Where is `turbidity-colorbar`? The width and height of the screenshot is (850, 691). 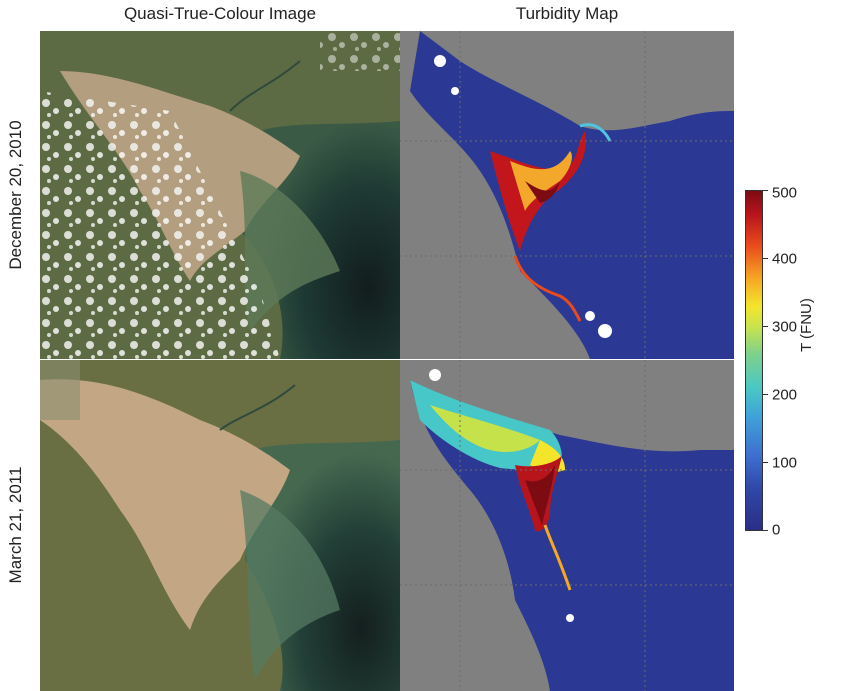 turbidity-colorbar is located at coordinates (754, 360).